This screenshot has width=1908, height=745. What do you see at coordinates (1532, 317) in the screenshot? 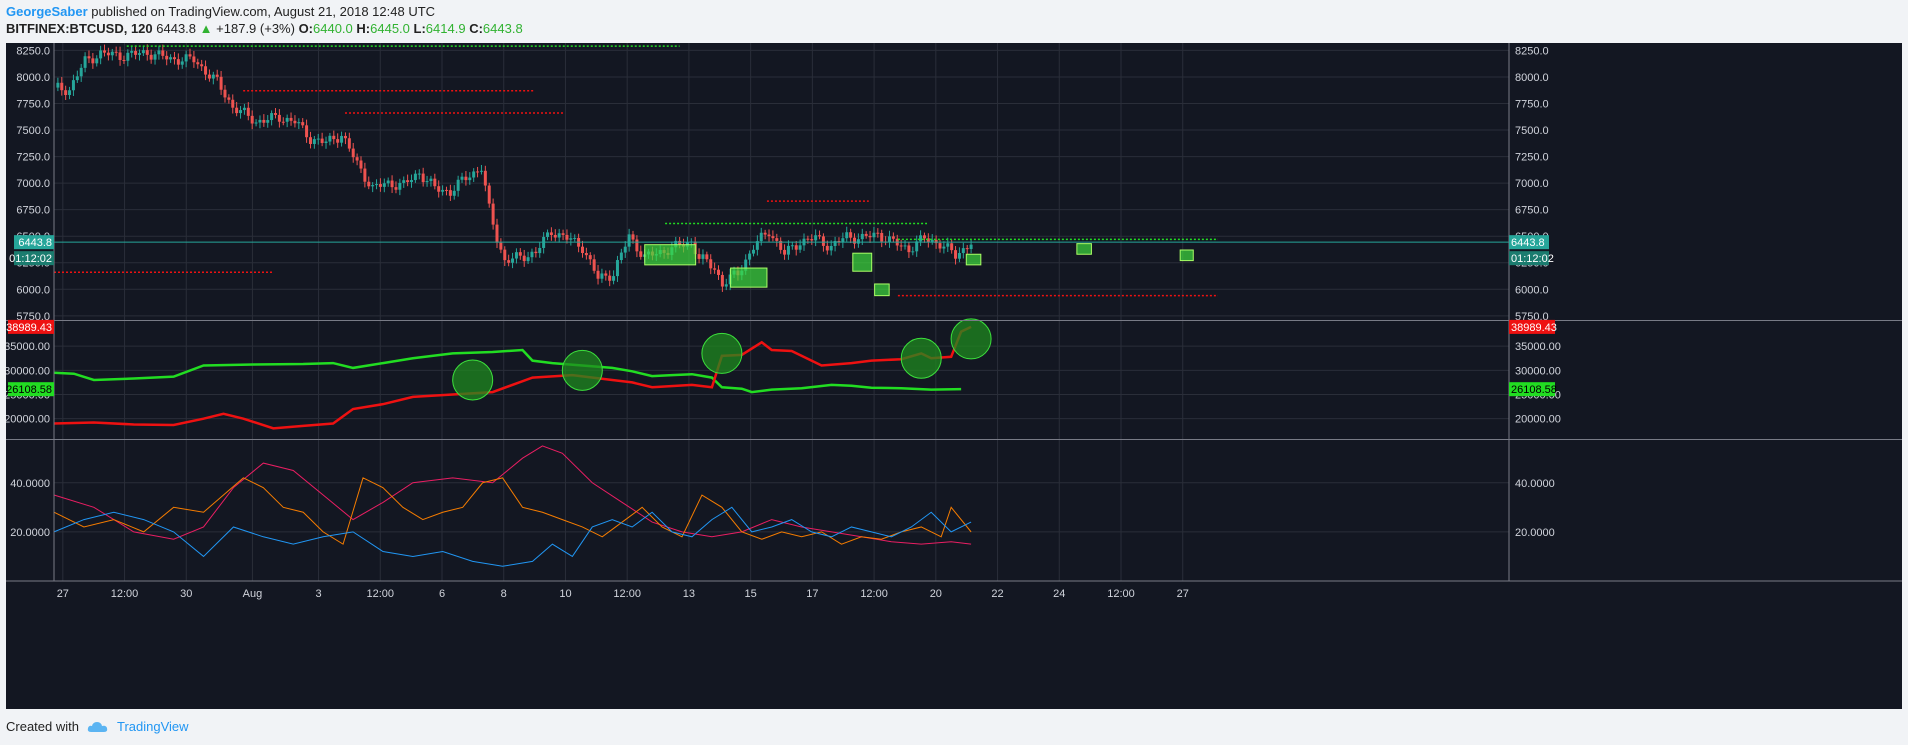
I see `price-right-tick: 5750.0` at bounding box center [1532, 317].